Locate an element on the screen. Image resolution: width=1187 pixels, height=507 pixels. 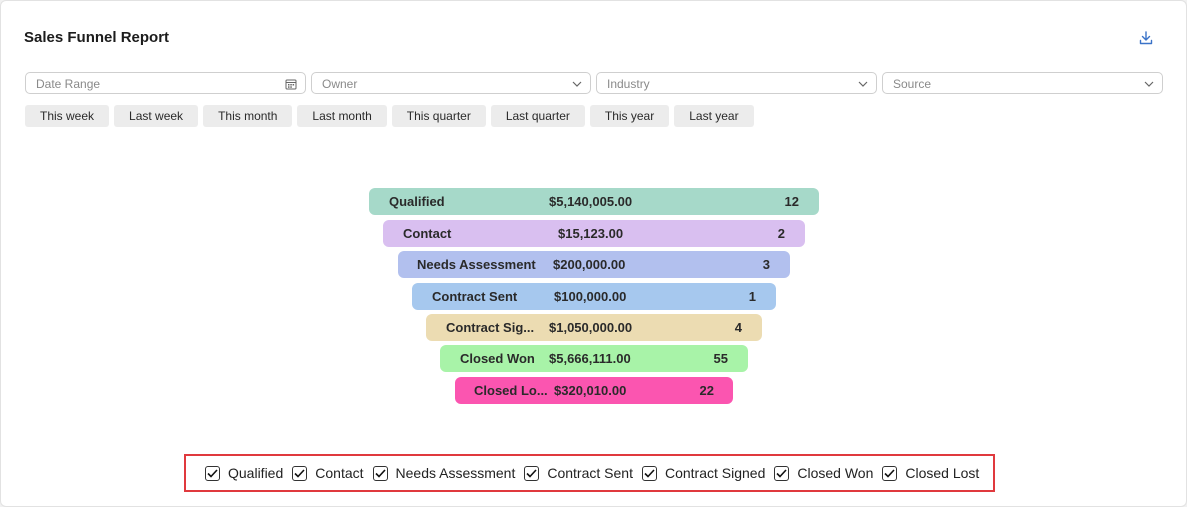
legend-item-contact: Contact is located at coordinates (328, 473).